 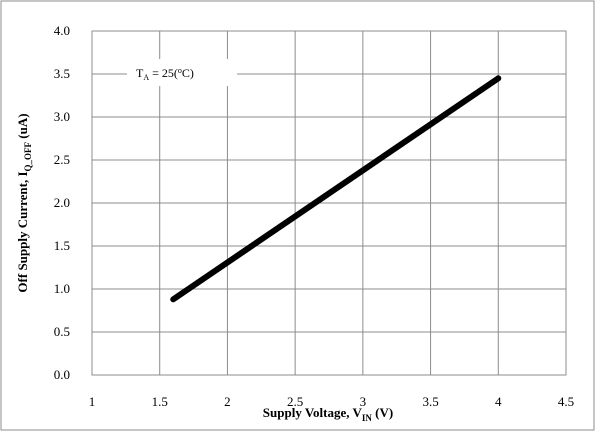 I want to click on y-tick-label: 3.0, so click(x=62, y=116).